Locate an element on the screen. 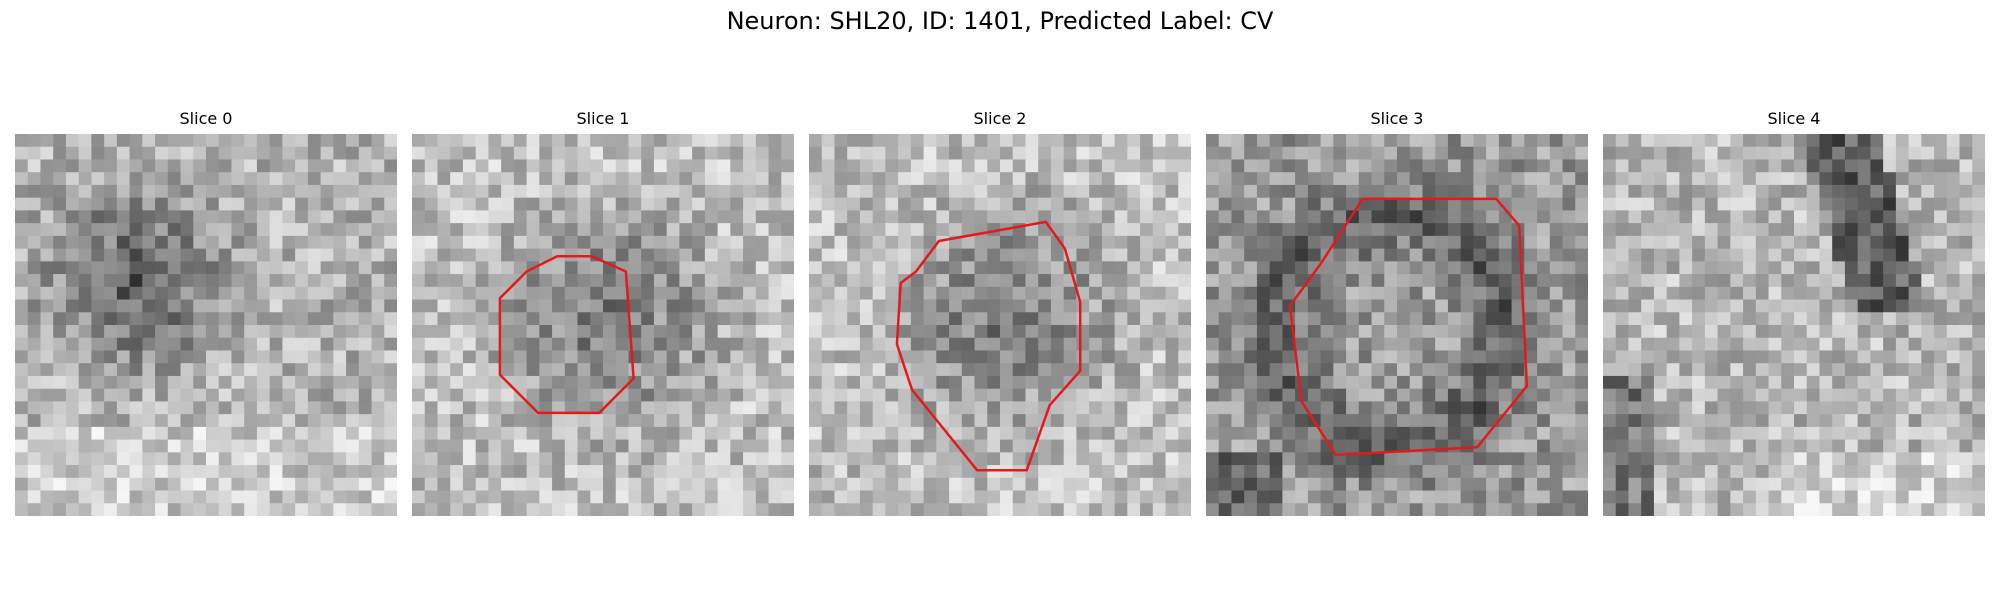  slice-panel-0: Slice 0 is located at coordinates (206, 312).